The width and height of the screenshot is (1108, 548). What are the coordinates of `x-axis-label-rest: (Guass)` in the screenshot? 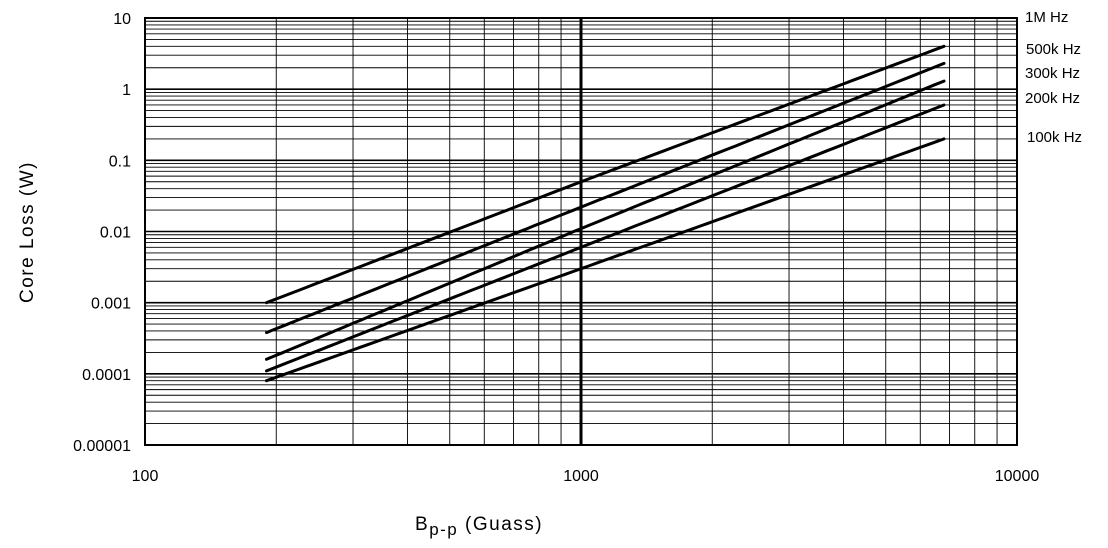 It's located at (500, 524).